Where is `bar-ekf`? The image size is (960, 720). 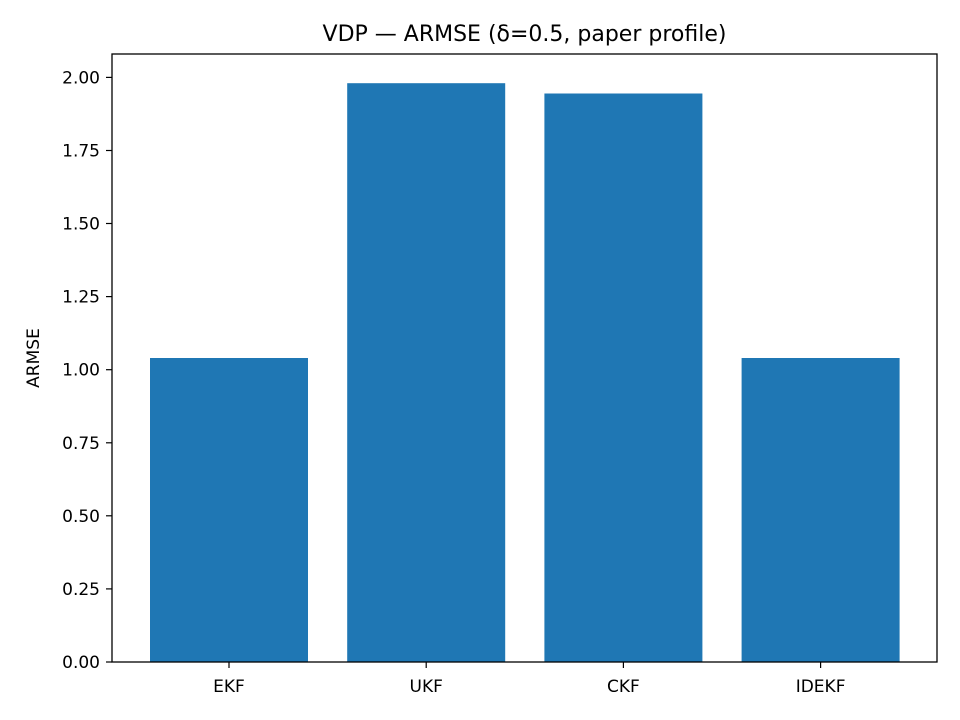
bar-ekf is located at coordinates (229, 510).